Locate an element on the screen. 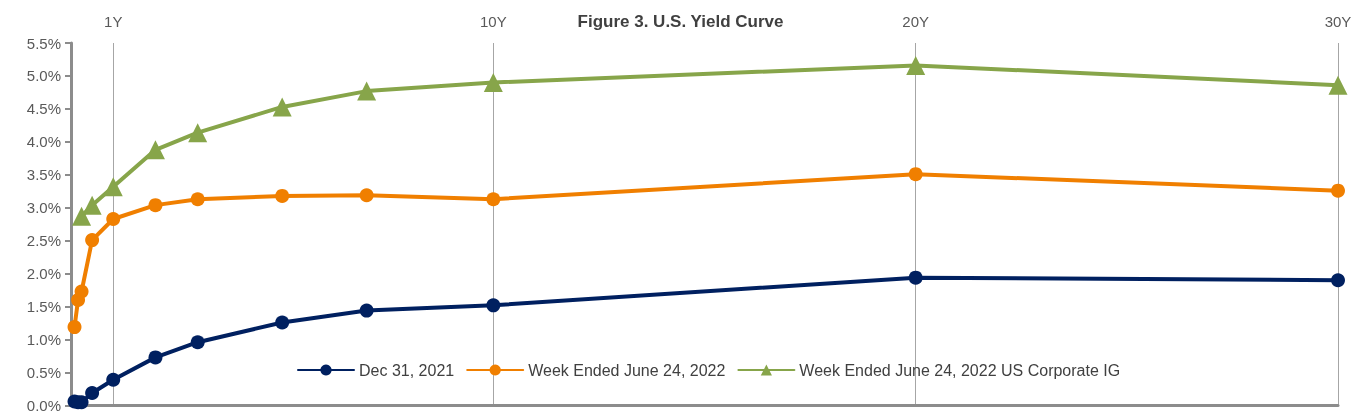  y-tick-label: 1.5% is located at coordinates (43, 307).